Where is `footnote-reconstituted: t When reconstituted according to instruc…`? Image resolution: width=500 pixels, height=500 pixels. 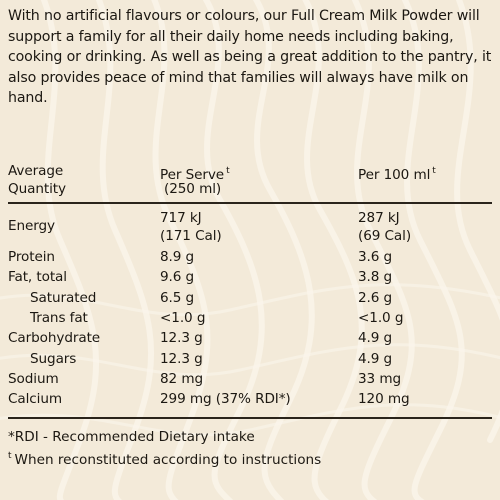
footnote-reconstituted: t When reconstituted according to instruc… is located at coordinates (164, 458).